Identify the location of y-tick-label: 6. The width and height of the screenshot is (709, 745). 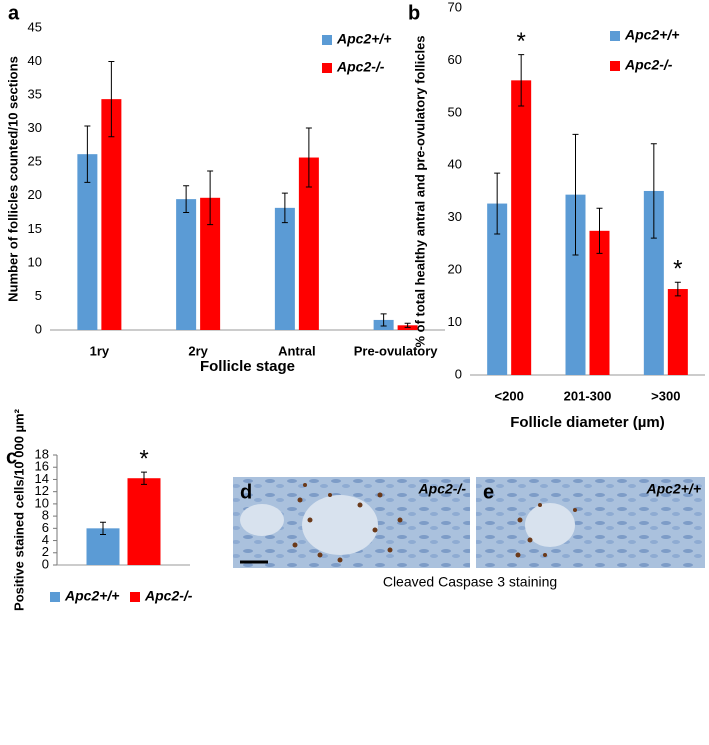
(45, 527).